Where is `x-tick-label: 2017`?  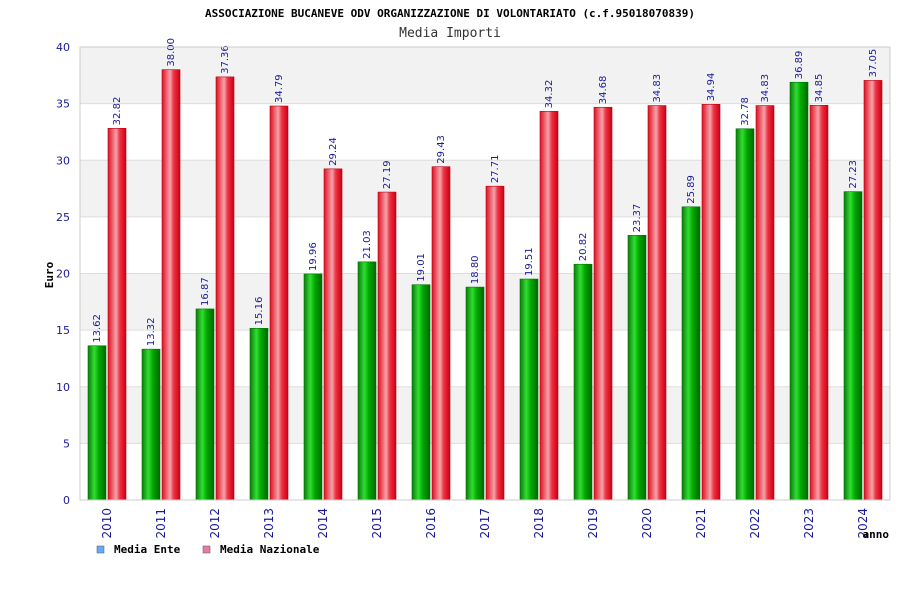 x-tick-label: 2017 is located at coordinates (485, 523).